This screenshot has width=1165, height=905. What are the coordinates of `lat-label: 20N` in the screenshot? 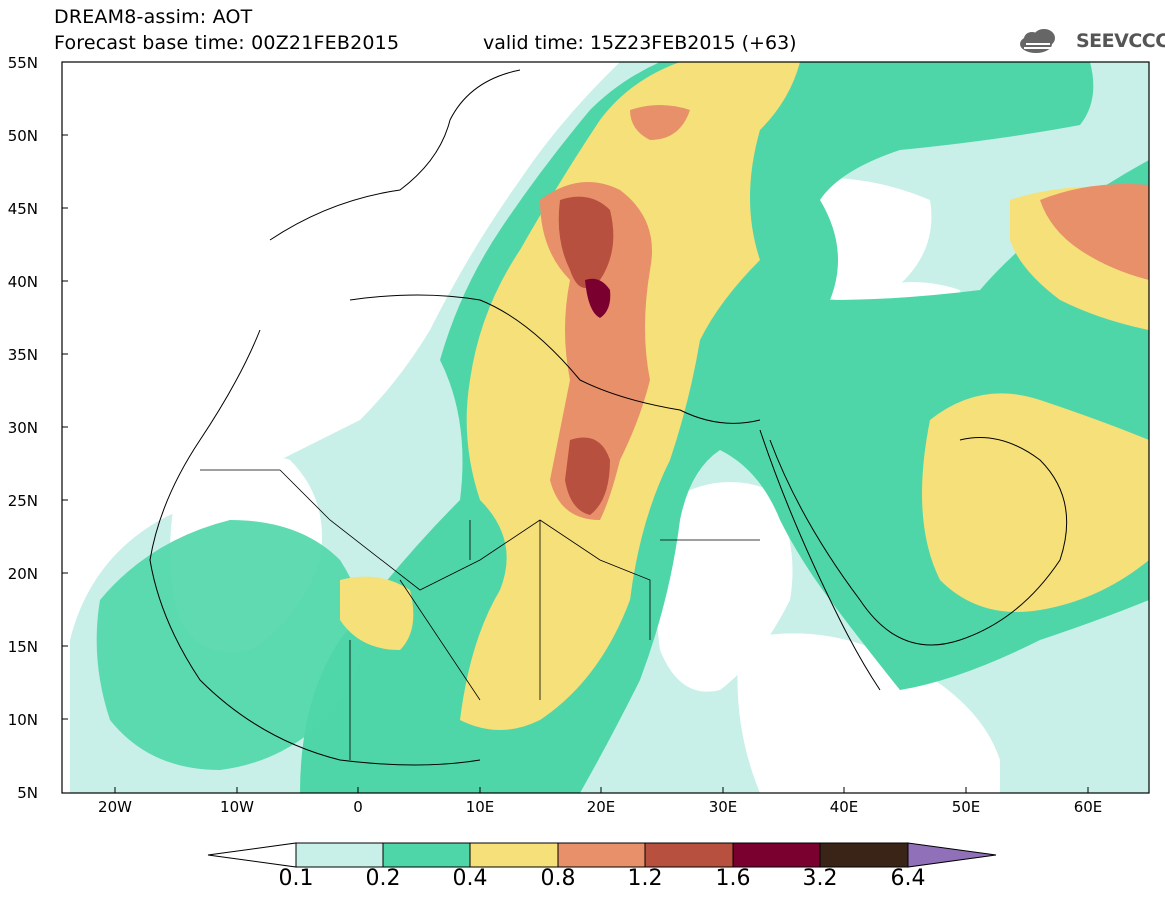 It's located at (22, 574).